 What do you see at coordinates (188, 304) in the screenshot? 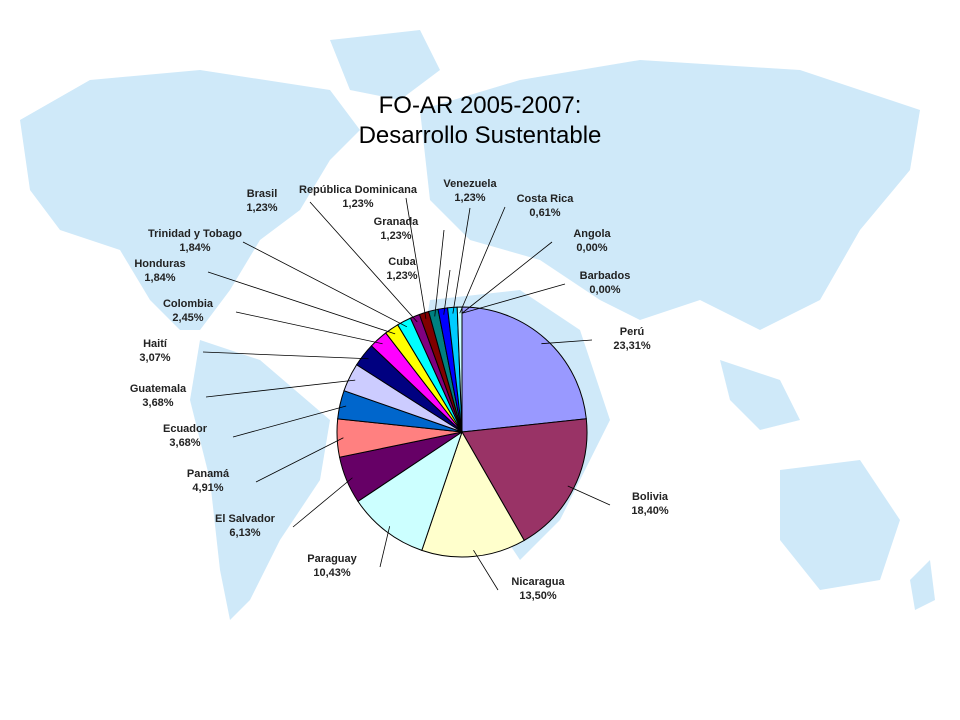
I see `slice-label: Colombia` at bounding box center [188, 304].